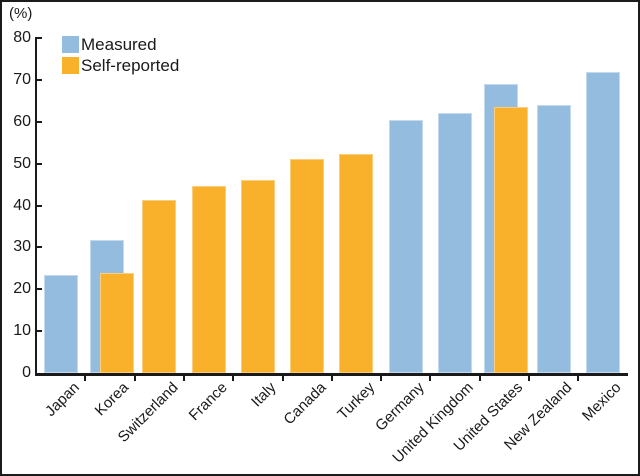  Describe the element at coordinates (264, 395) in the screenshot. I see `x-category-label-italy: Italy` at that location.